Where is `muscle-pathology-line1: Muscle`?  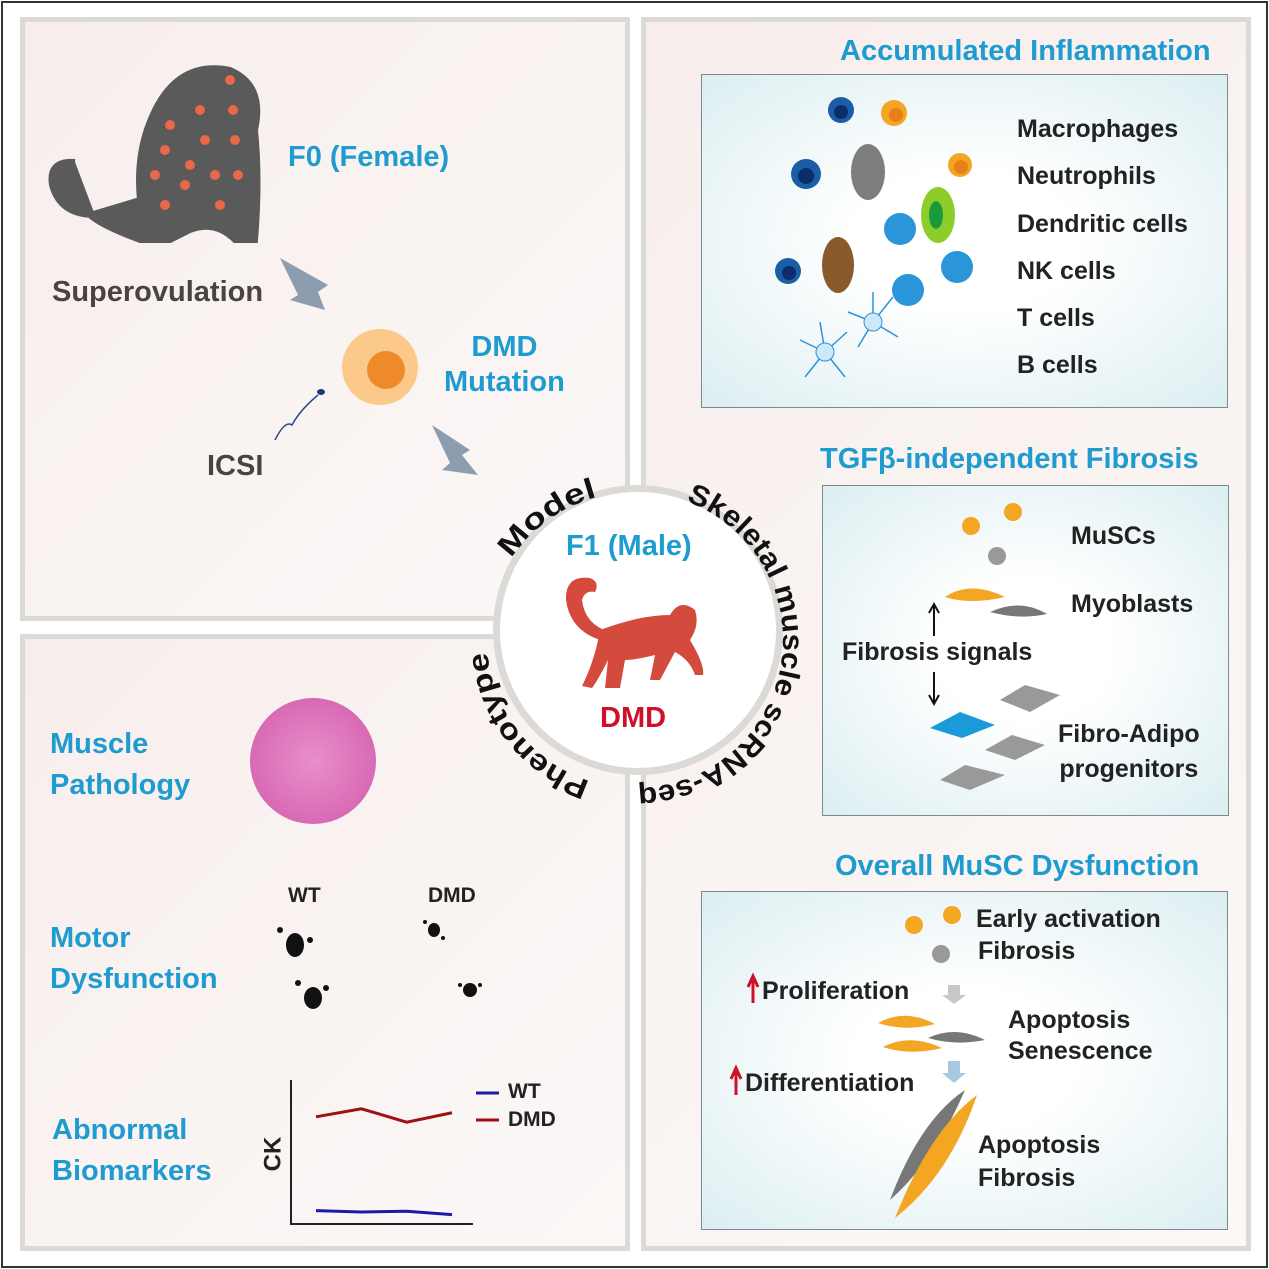
muscle-pathology-line1: Muscle is located at coordinates (99, 744).